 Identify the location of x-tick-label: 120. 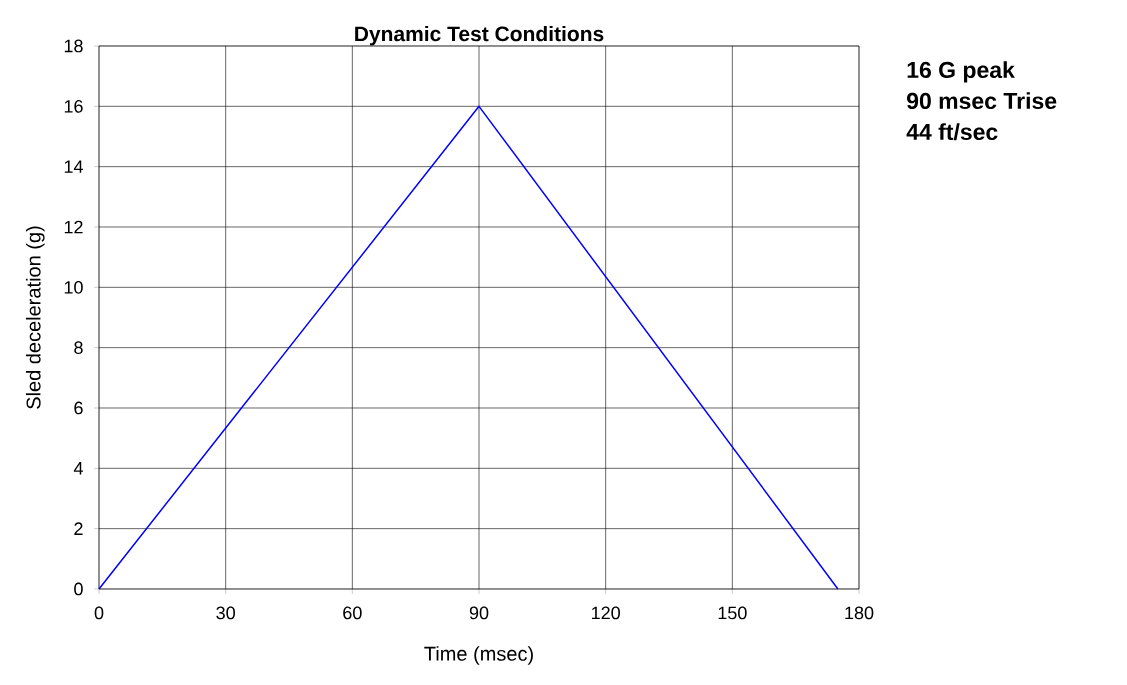
(606, 613).